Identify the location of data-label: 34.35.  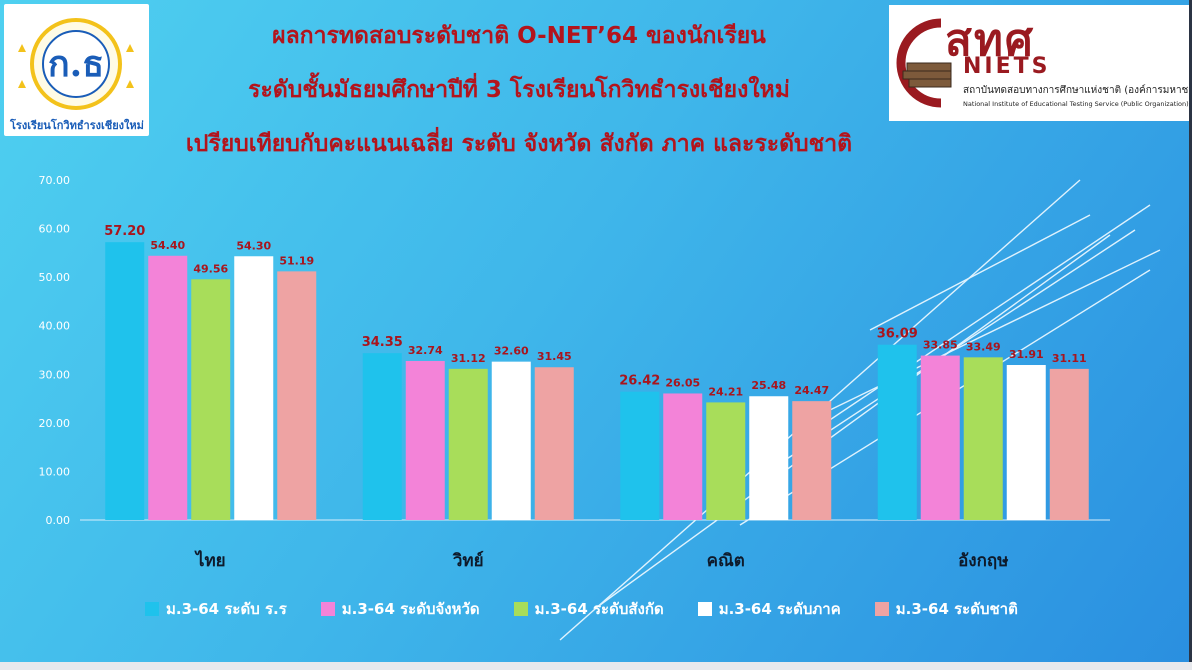
(382, 342).